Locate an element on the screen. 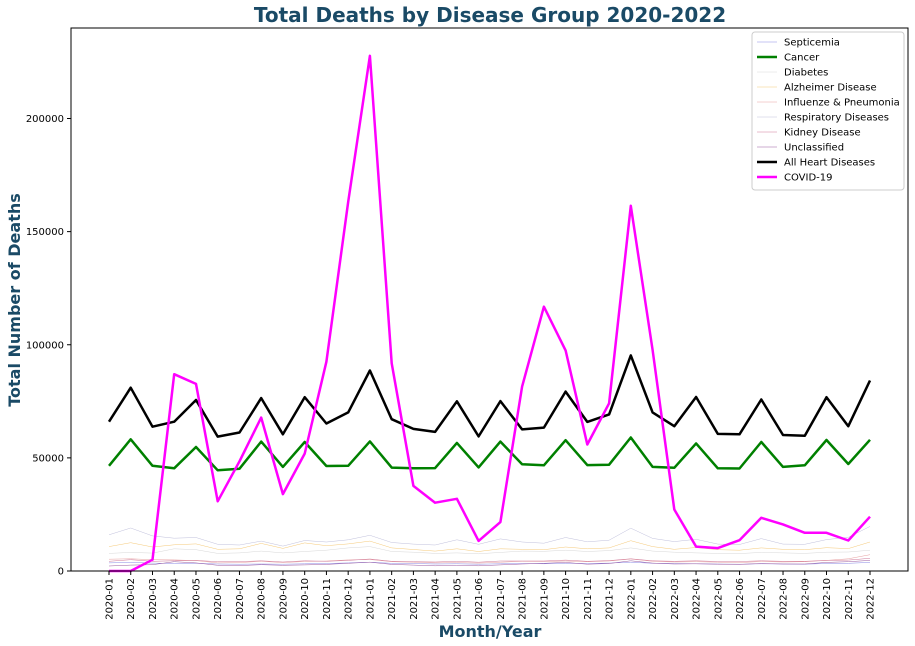 This screenshot has width=915, height=646. x-tick-label: 2020-05 is located at coordinates (197, 599).